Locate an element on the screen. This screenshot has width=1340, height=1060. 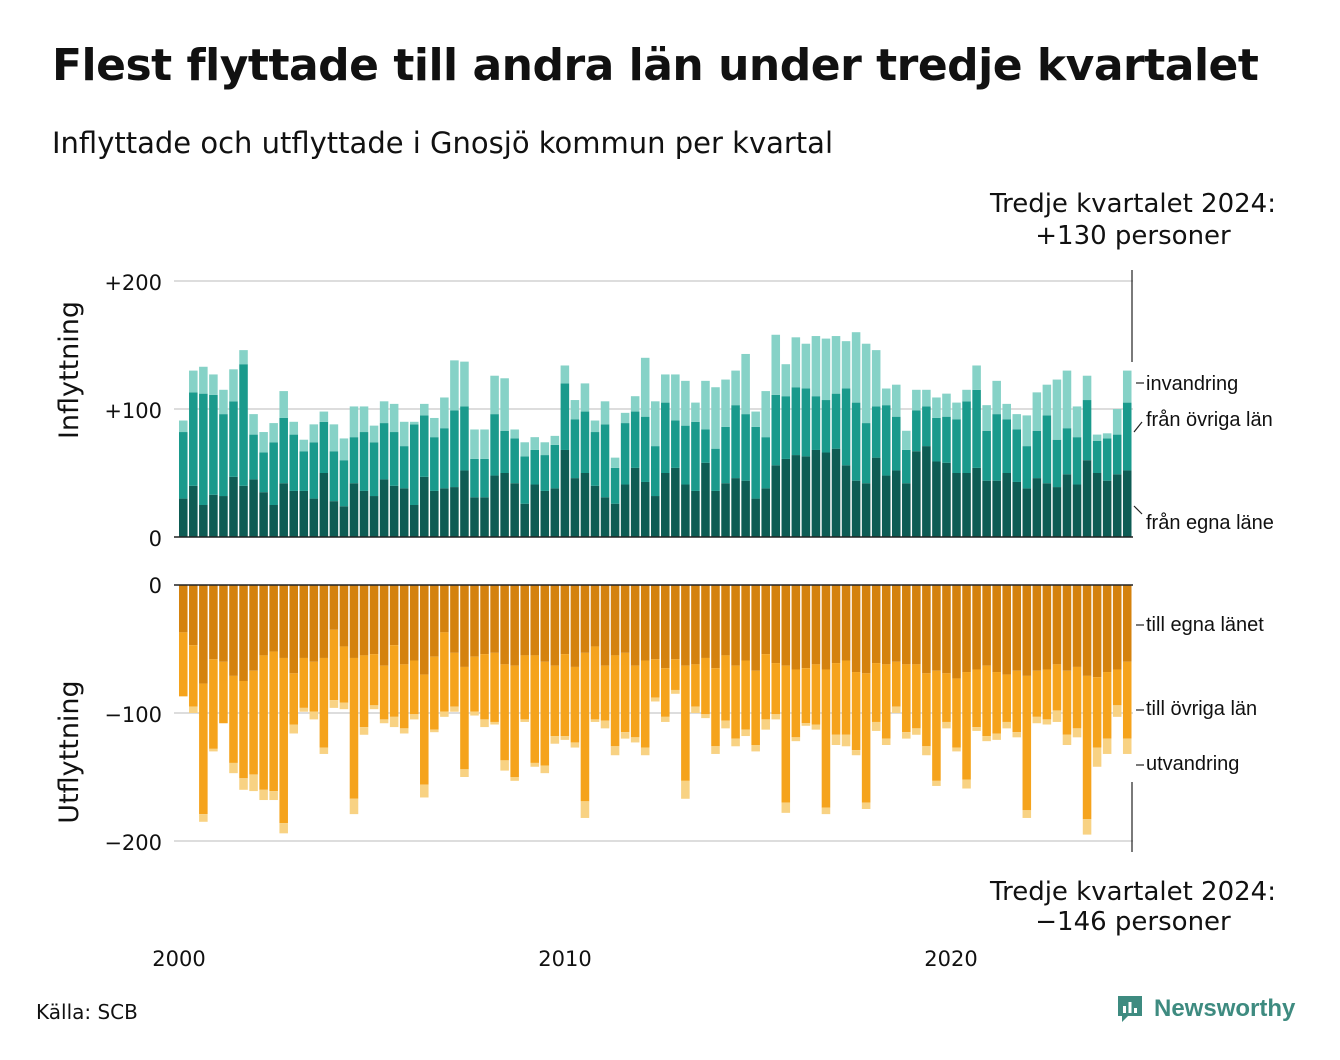
brand-name: Newsworthy is located at coordinates (1225, 1008).